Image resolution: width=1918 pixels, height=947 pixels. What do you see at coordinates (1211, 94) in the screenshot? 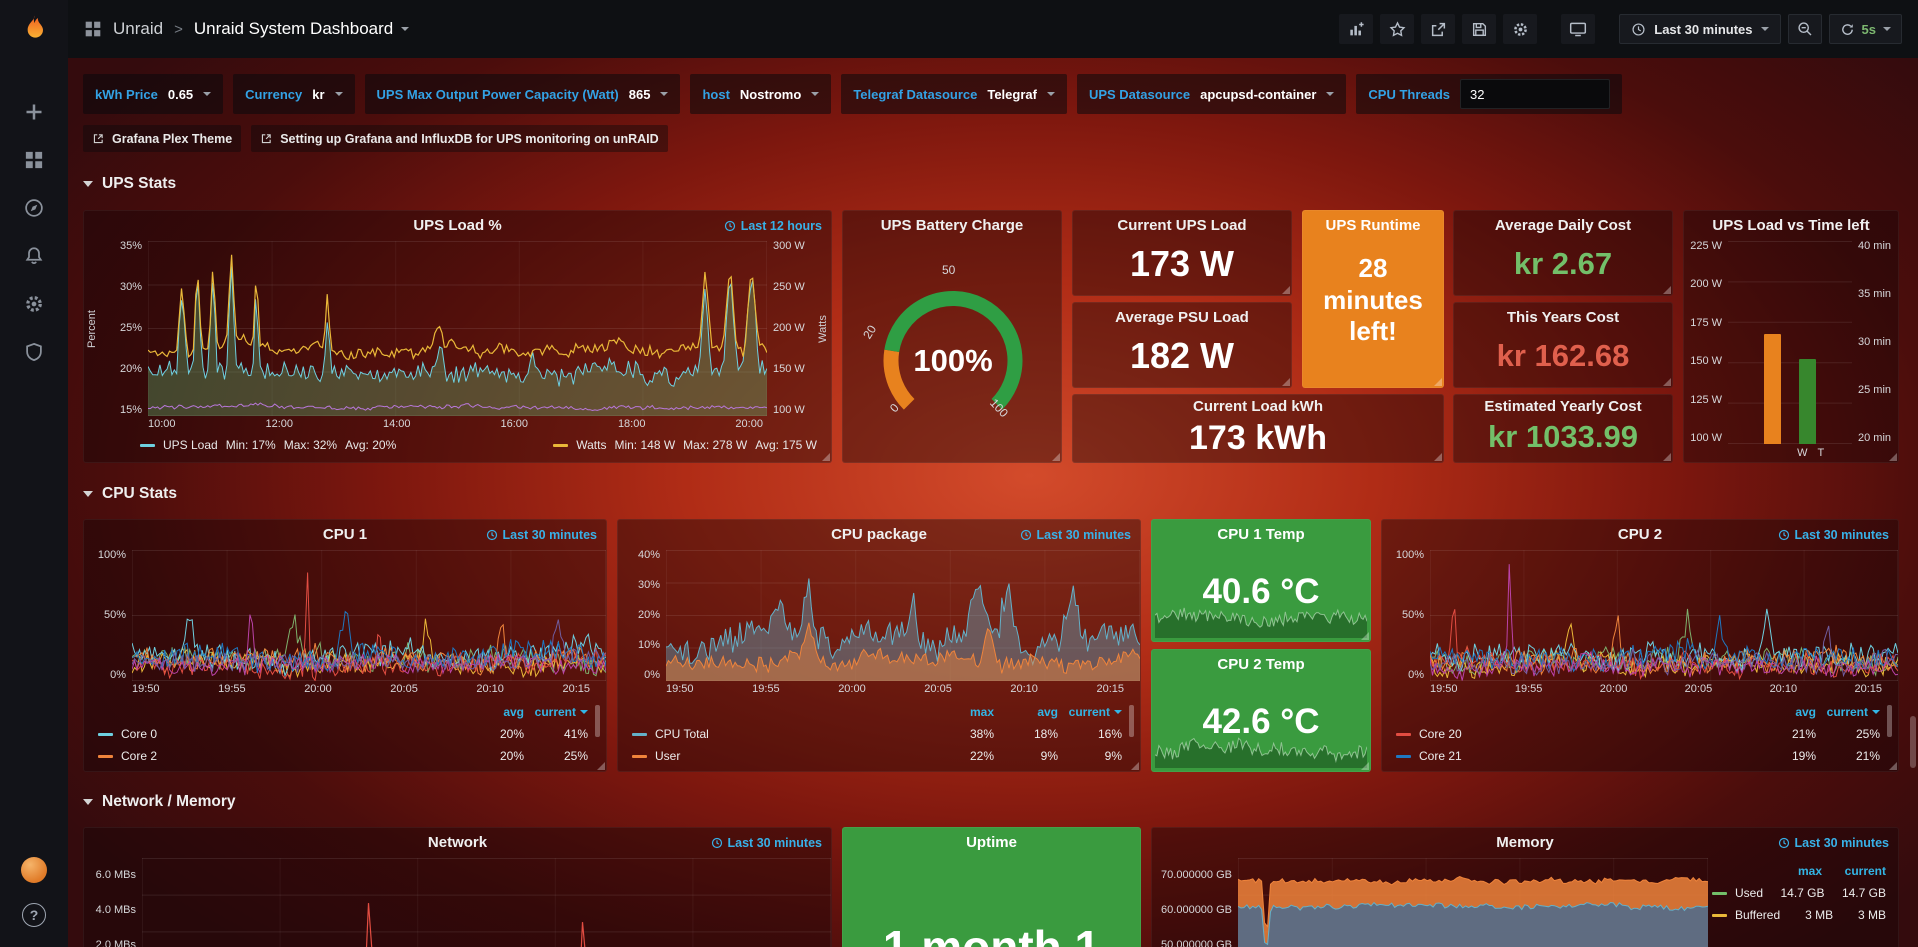
I see `var-ups-datasource: UPS Datasource apcupsd-container` at bounding box center [1211, 94].